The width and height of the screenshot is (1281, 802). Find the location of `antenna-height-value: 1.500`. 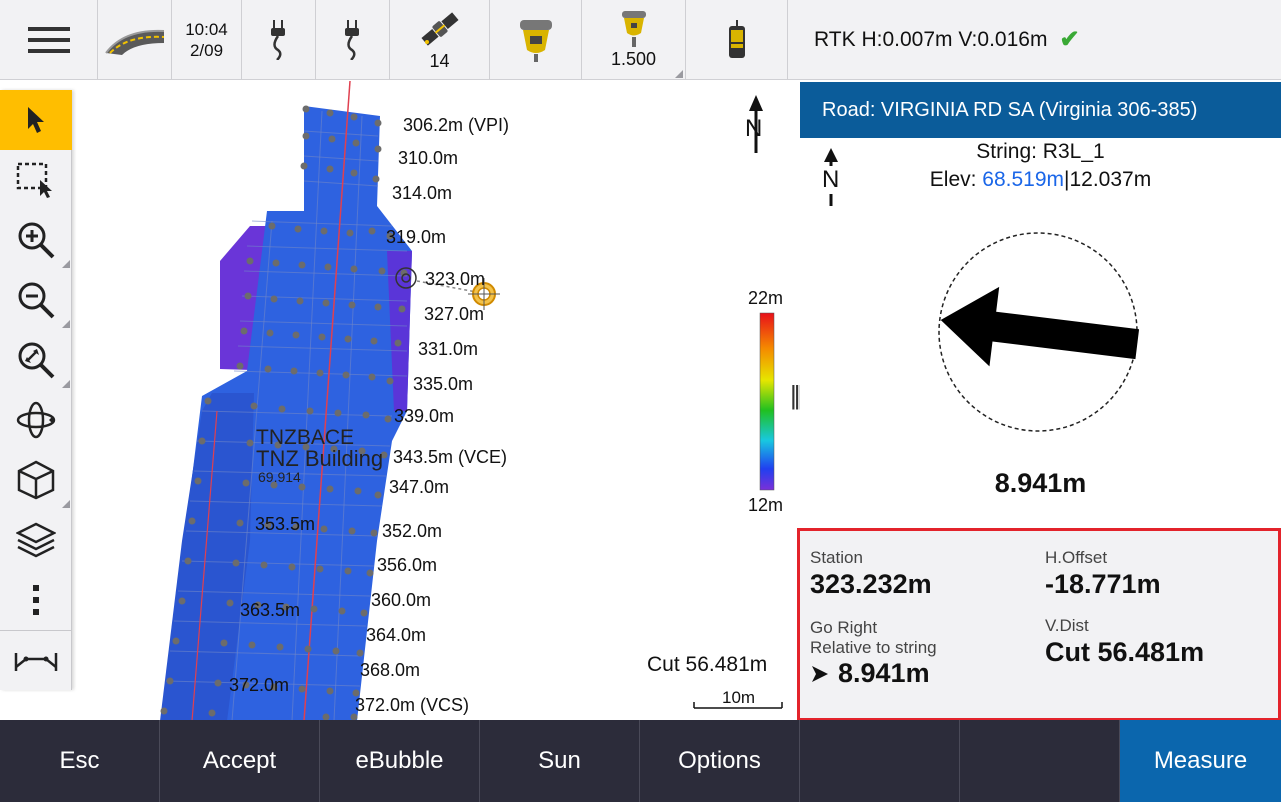

antenna-height-value: 1.500 is located at coordinates (633, 58).